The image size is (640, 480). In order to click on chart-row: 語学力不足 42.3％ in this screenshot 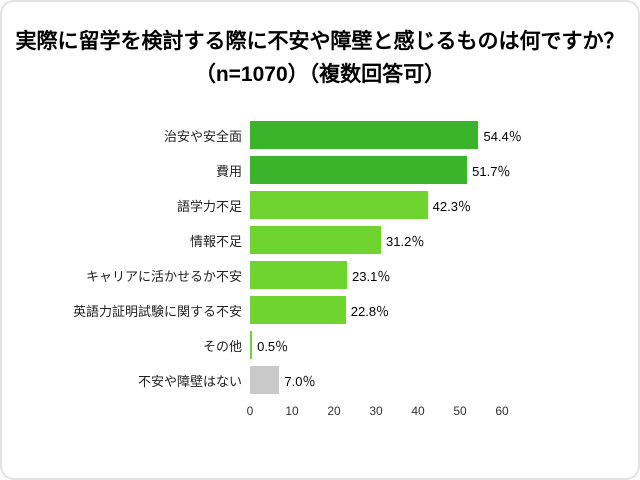, I will do `click(320, 205)`.